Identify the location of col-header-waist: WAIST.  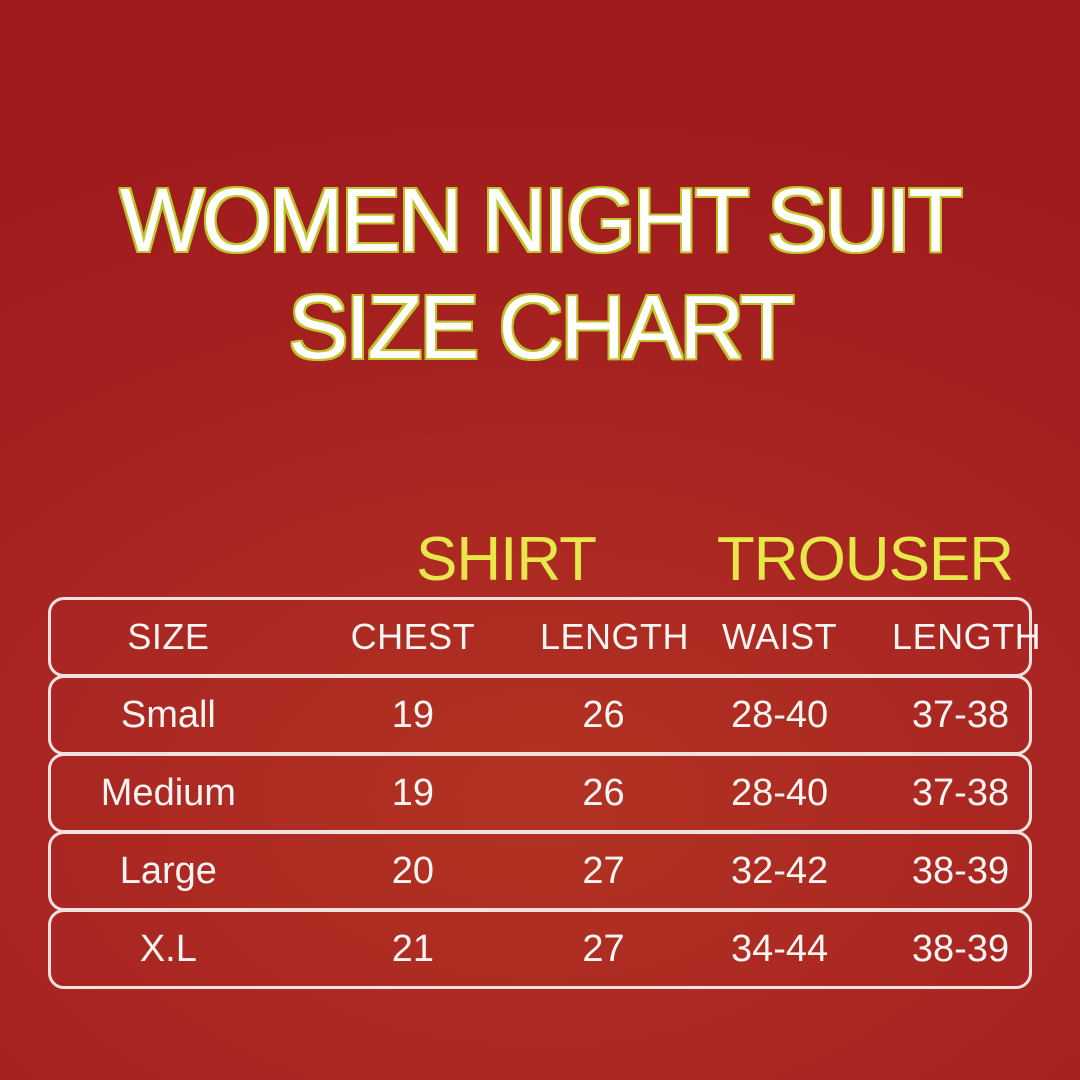
(779, 636).